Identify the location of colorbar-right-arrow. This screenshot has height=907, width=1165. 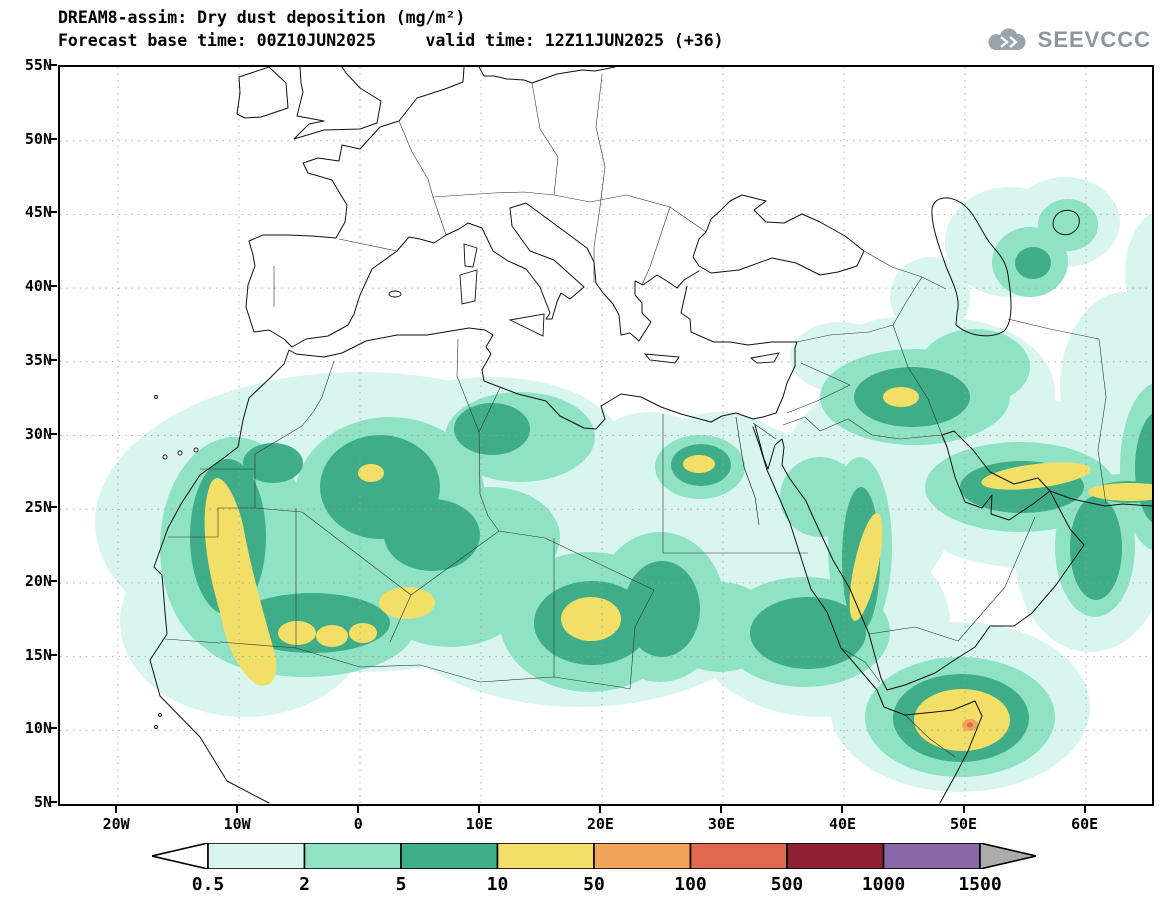
(1008, 856).